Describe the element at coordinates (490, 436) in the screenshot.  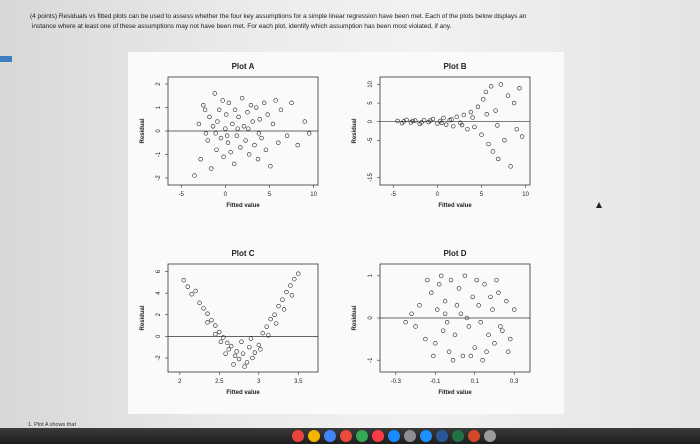
I see `trash-icon` at that location.